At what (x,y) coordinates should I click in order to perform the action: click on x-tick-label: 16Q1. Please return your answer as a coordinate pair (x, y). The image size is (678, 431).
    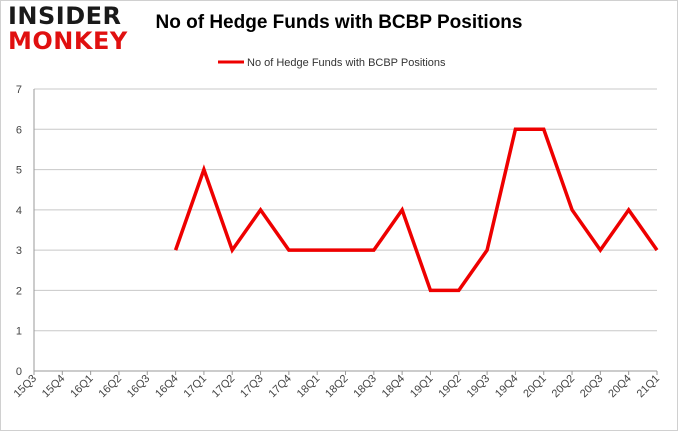
    Looking at the image, I should click on (82, 387).